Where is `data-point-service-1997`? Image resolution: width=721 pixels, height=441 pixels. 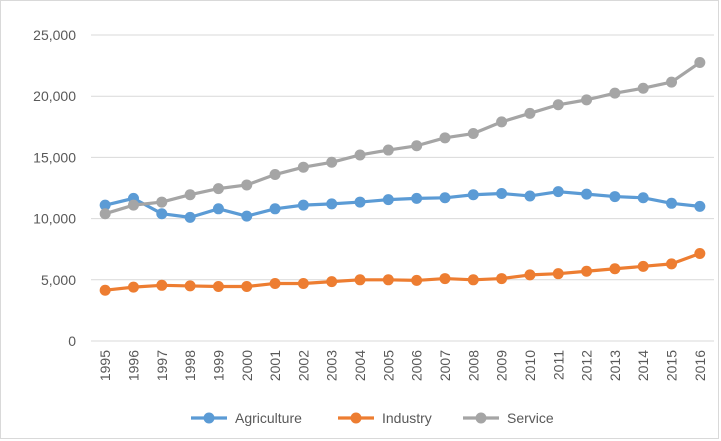
data-point-service-1997 is located at coordinates (162, 202).